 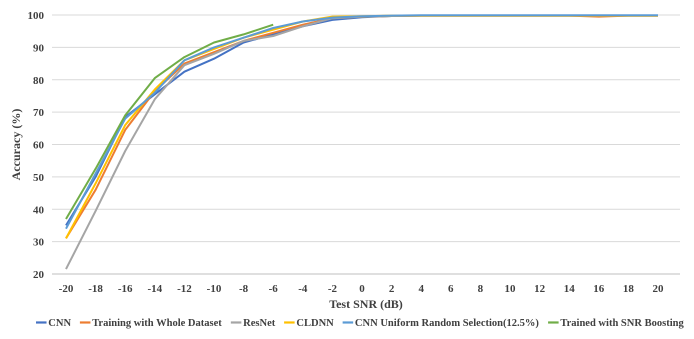 I want to click on x-tick-label: -4, so click(x=303, y=289).